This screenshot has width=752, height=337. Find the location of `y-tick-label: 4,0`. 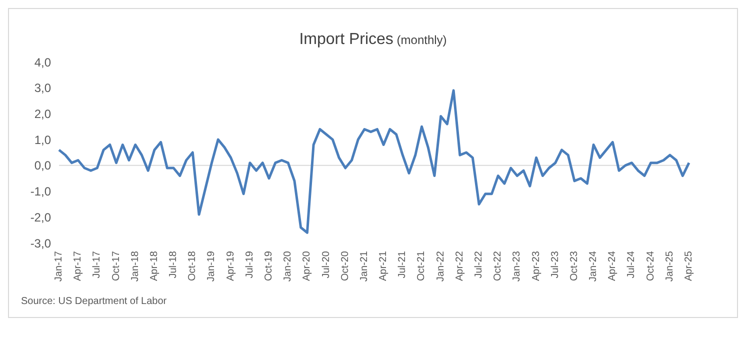

y-tick-label: 4,0 is located at coordinates (43, 62).